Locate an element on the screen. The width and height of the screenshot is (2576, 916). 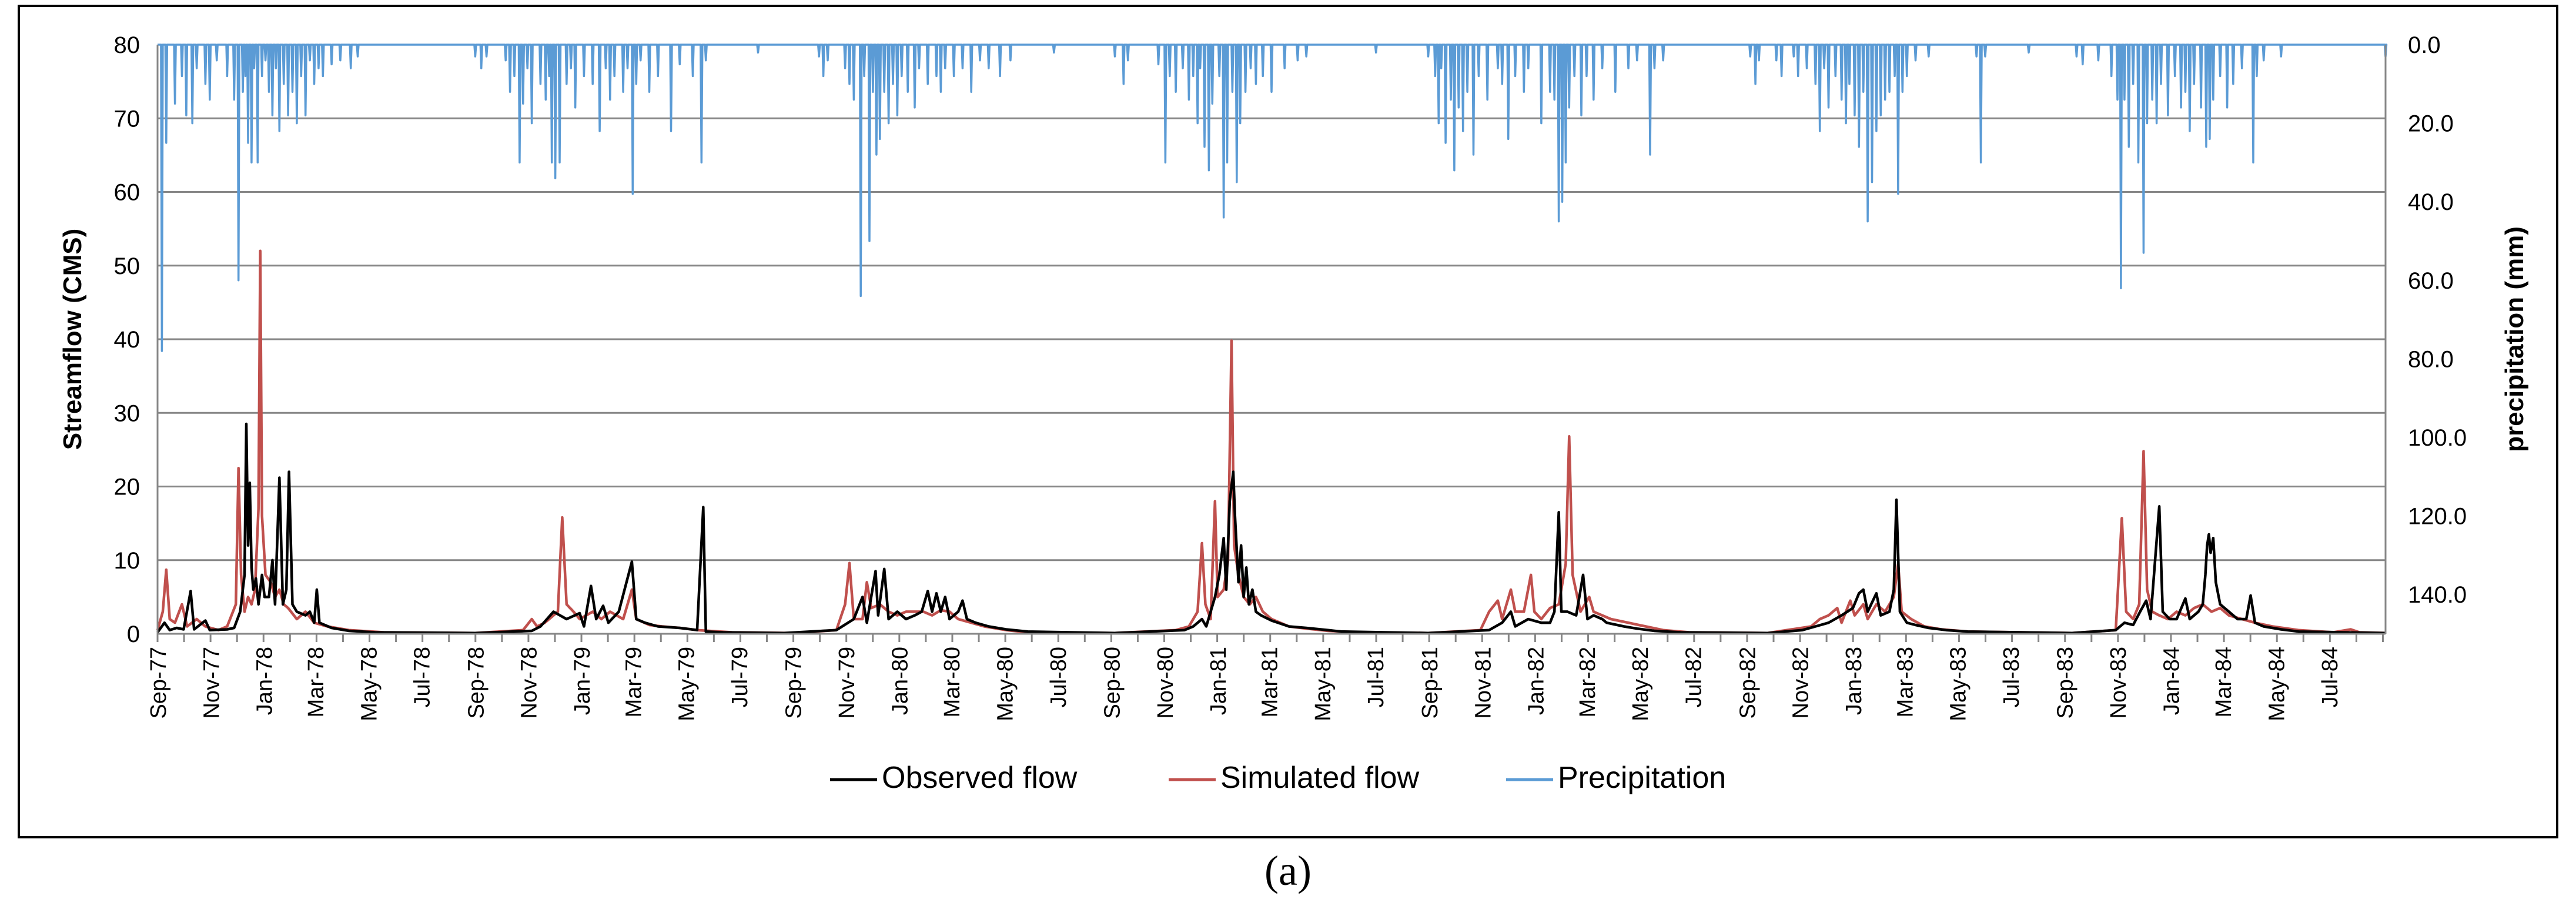
legend: Observed flow Simulated flow Precipitation is located at coordinates (1278, 778).